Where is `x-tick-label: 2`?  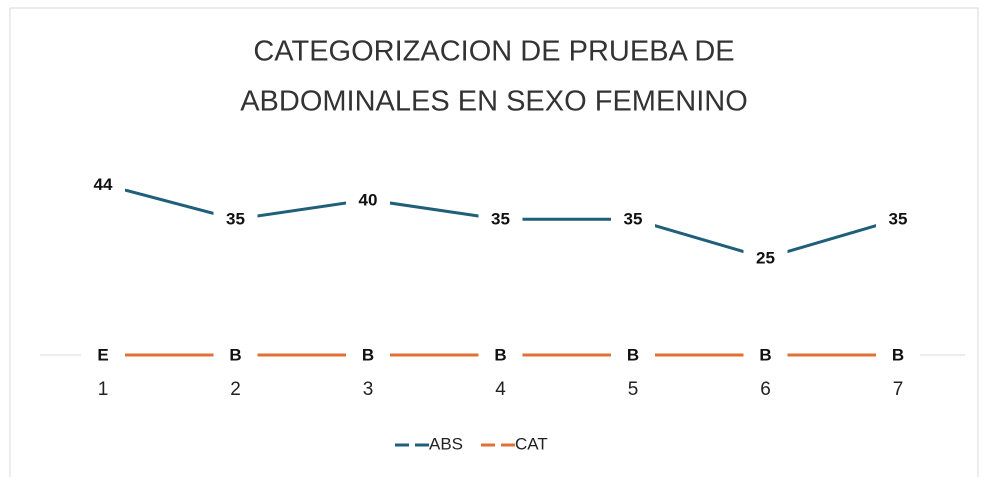 x-tick-label: 2 is located at coordinates (235, 389).